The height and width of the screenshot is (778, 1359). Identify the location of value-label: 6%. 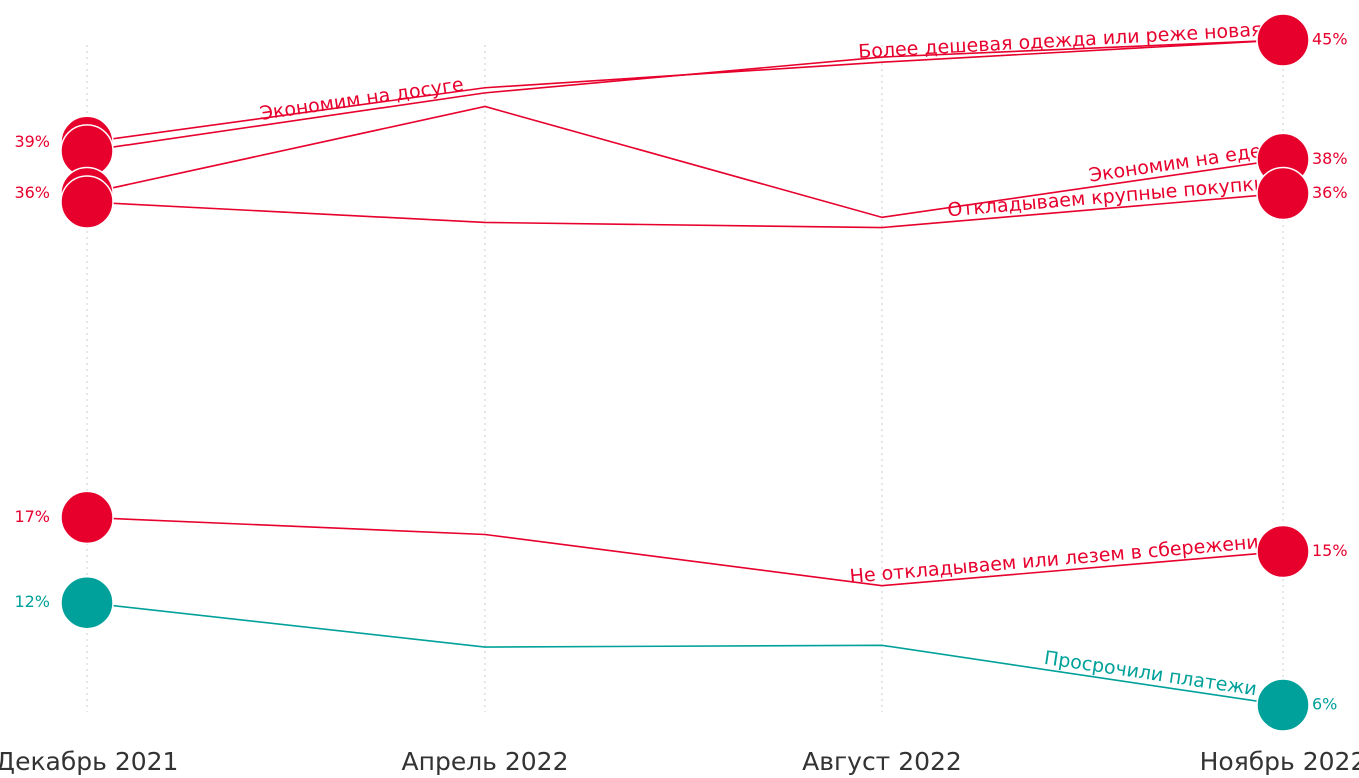
(1324, 704).